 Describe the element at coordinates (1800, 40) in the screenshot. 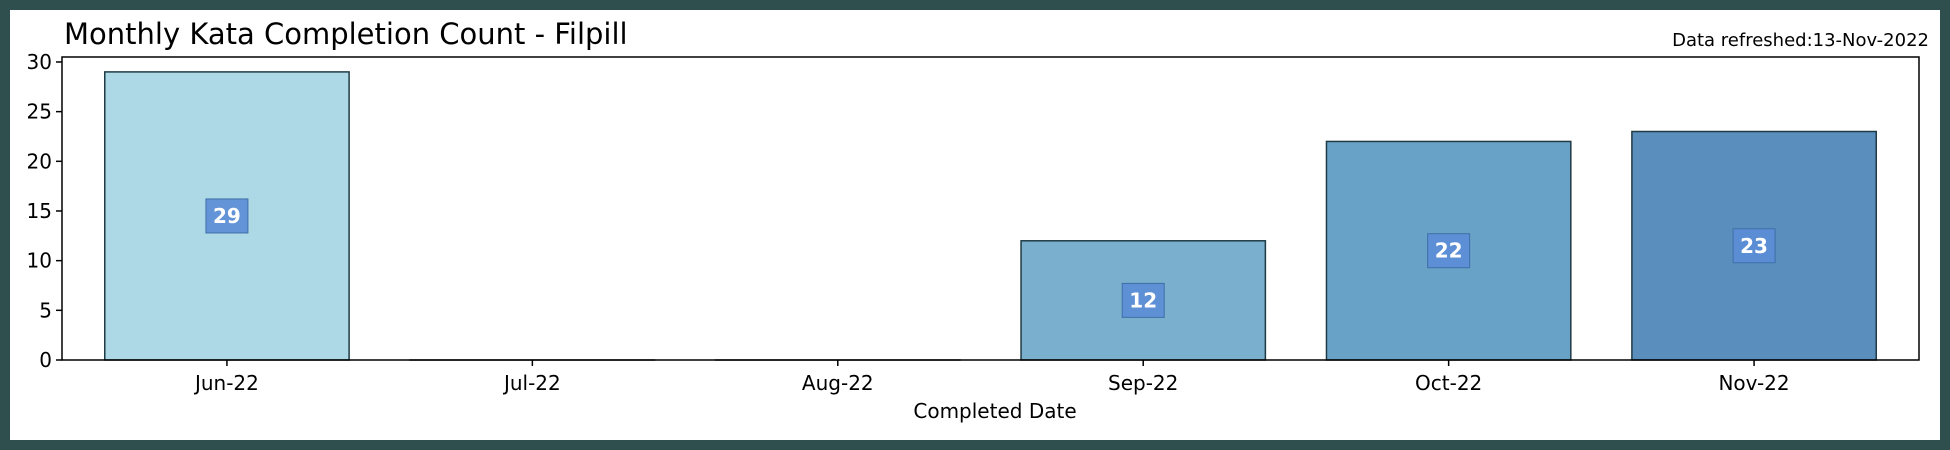

I see `data-refreshed-label: Data refreshed:13-Nov-2022` at that location.